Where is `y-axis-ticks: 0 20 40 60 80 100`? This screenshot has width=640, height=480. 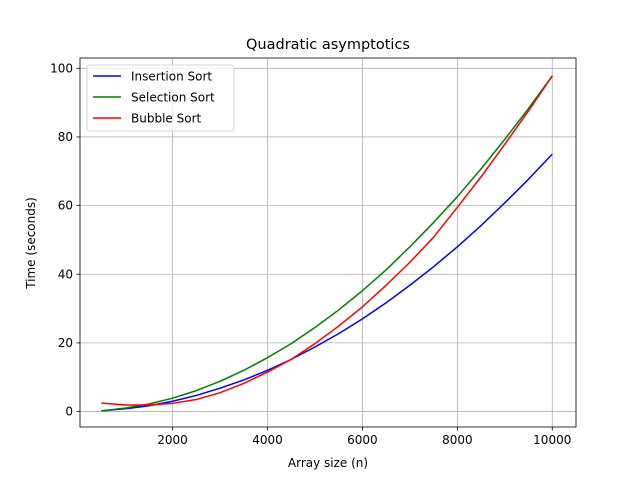
y-axis-ticks: 0 20 40 60 80 100 is located at coordinates (65, 240).